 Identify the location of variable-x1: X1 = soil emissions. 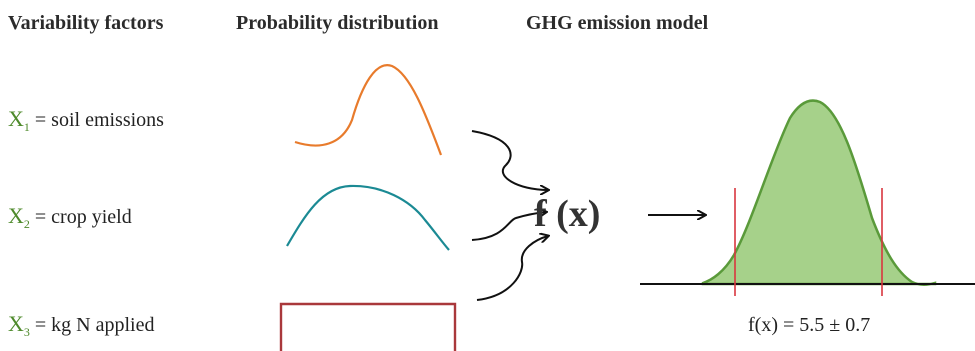
(86, 120).